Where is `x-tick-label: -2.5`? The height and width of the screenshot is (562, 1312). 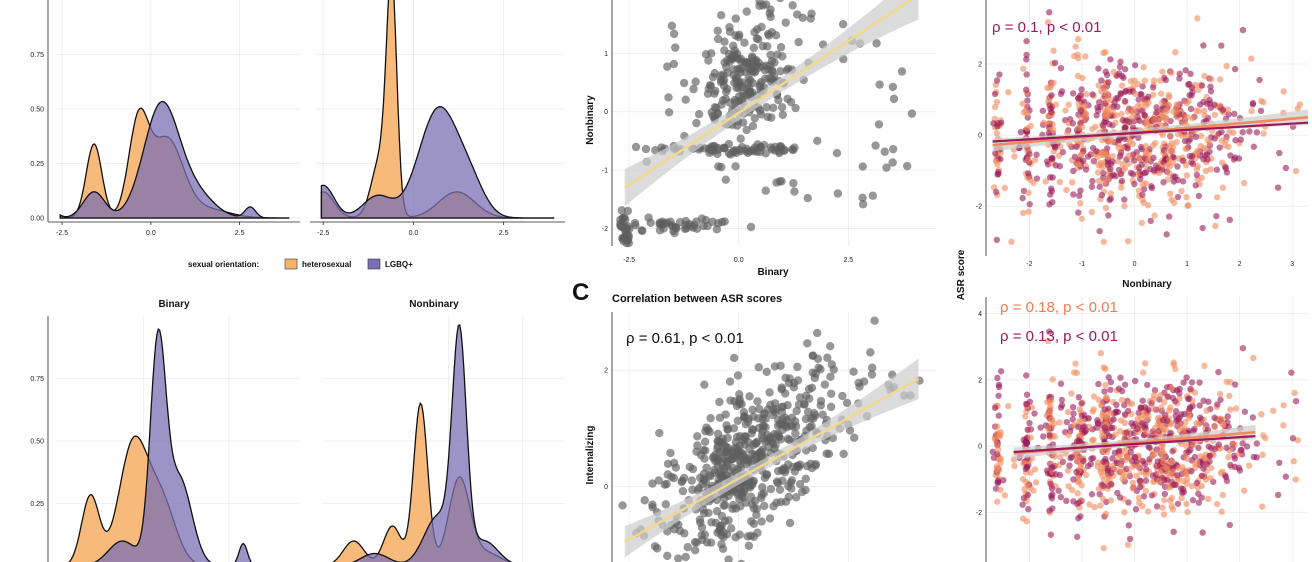
x-tick-label: -2.5 is located at coordinates (62, 233).